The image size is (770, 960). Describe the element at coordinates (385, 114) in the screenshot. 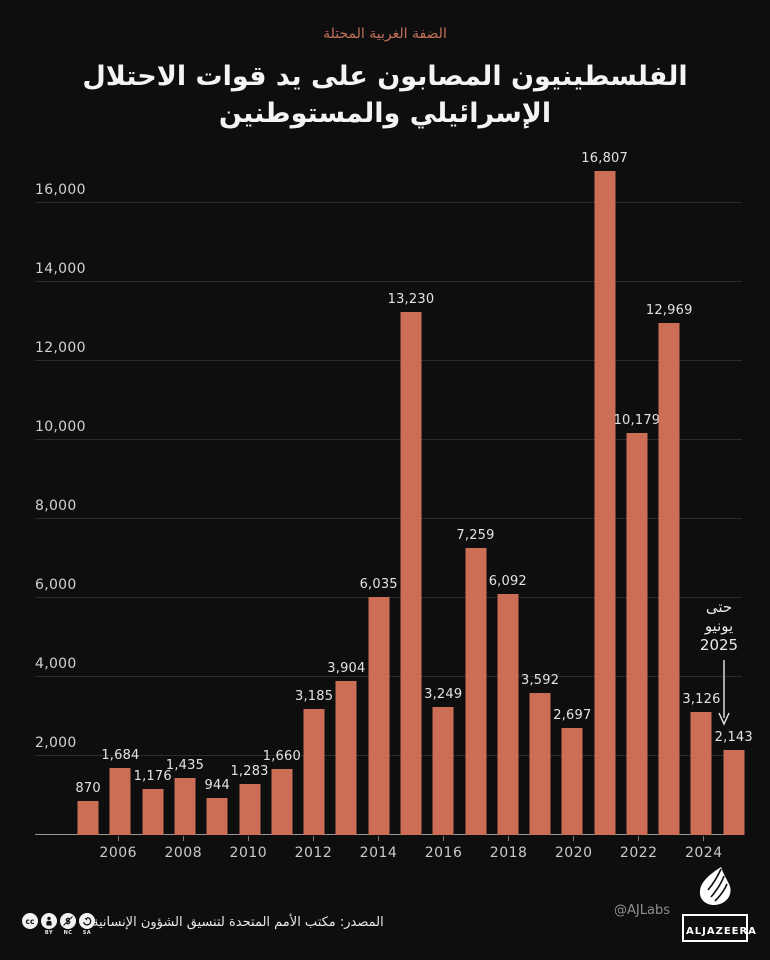

I see `title-line-2: الإسرائيلي والمستوطنين` at that location.